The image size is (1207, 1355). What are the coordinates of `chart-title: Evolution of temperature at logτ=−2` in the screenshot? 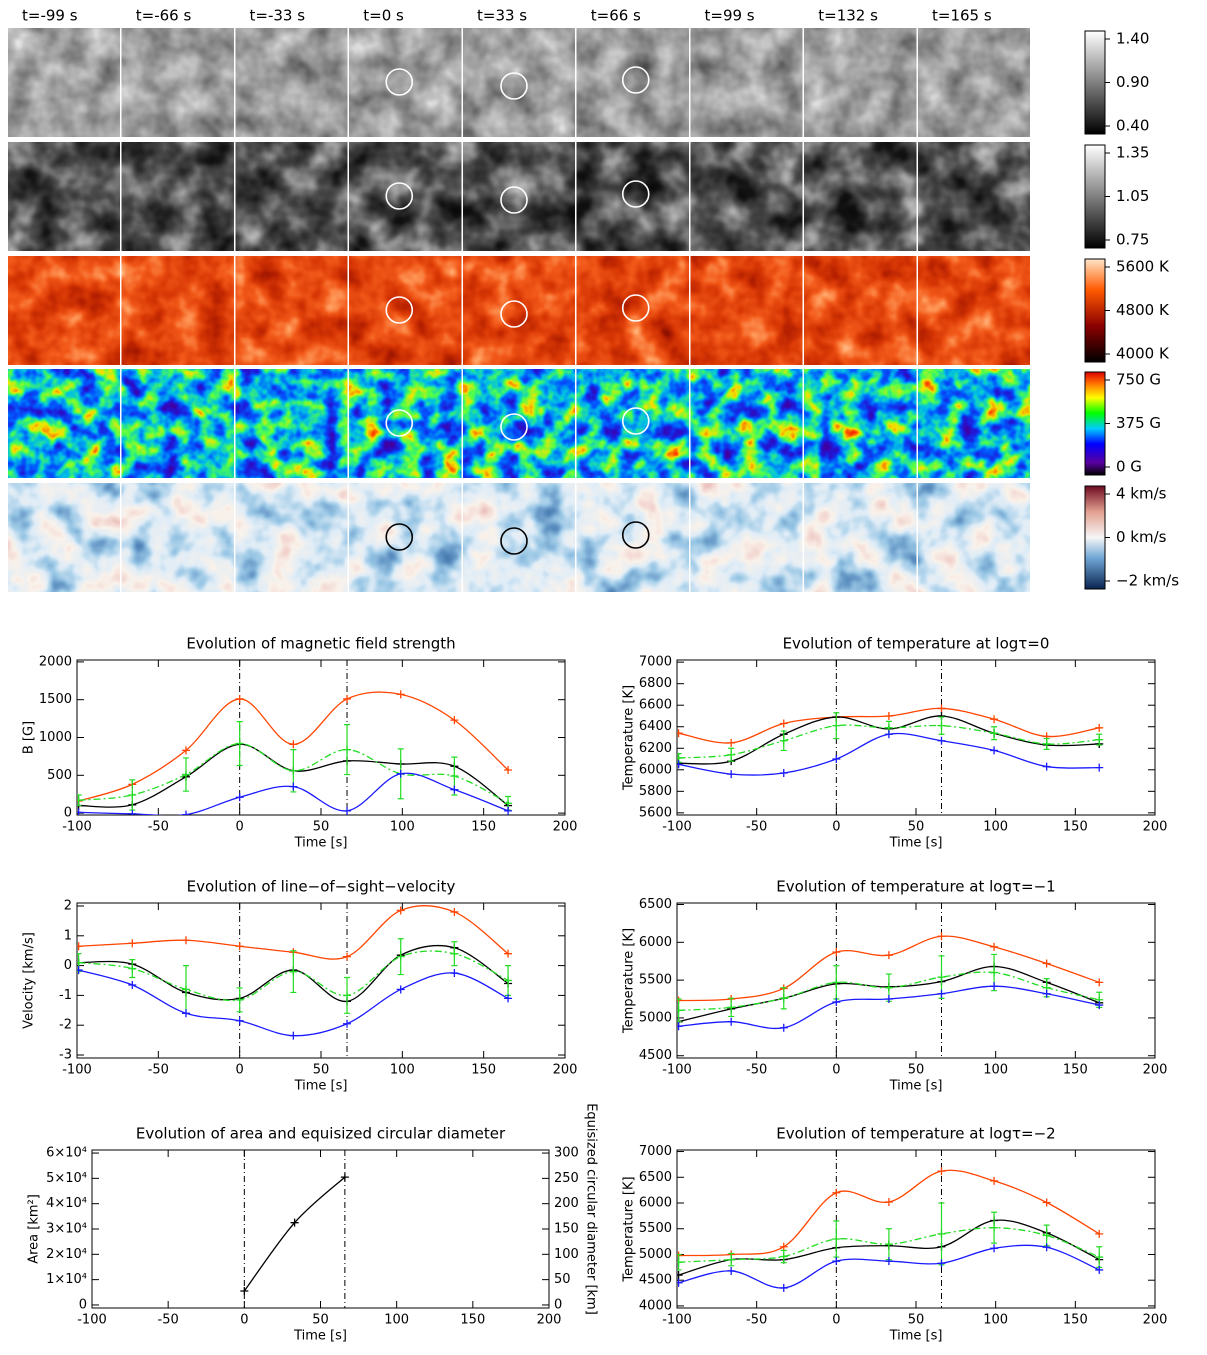 It's located at (915, 1134).